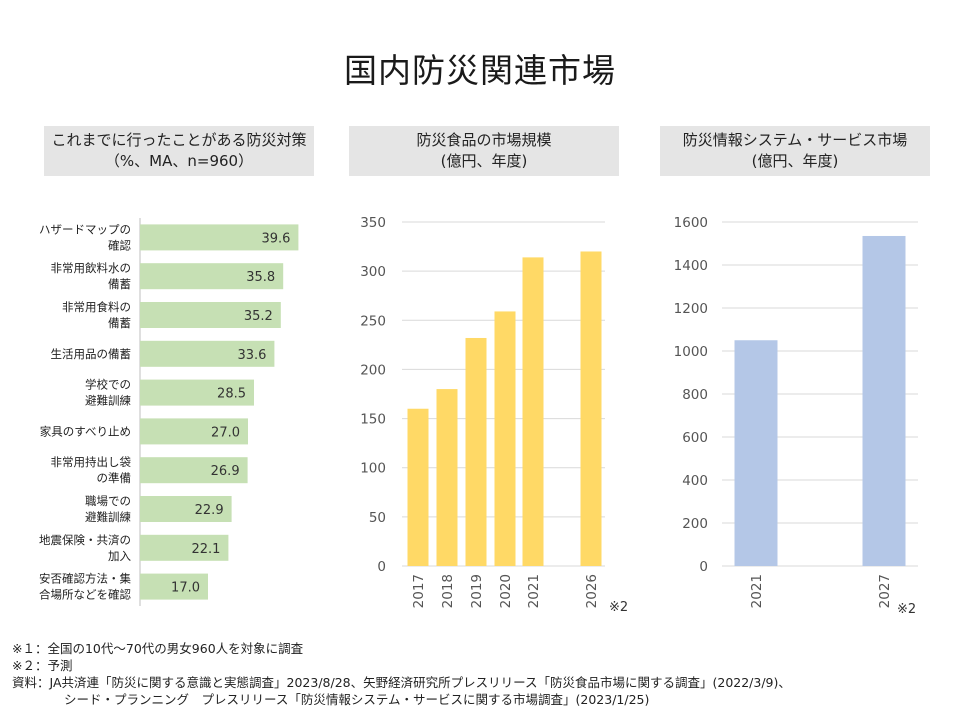 The width and height of the screenshot is (960, 720). What do you see at coordinates (419, 591) in the screenshot?
I see `chart2-x-tick-label: 2017` at bounding box center [419, 591].